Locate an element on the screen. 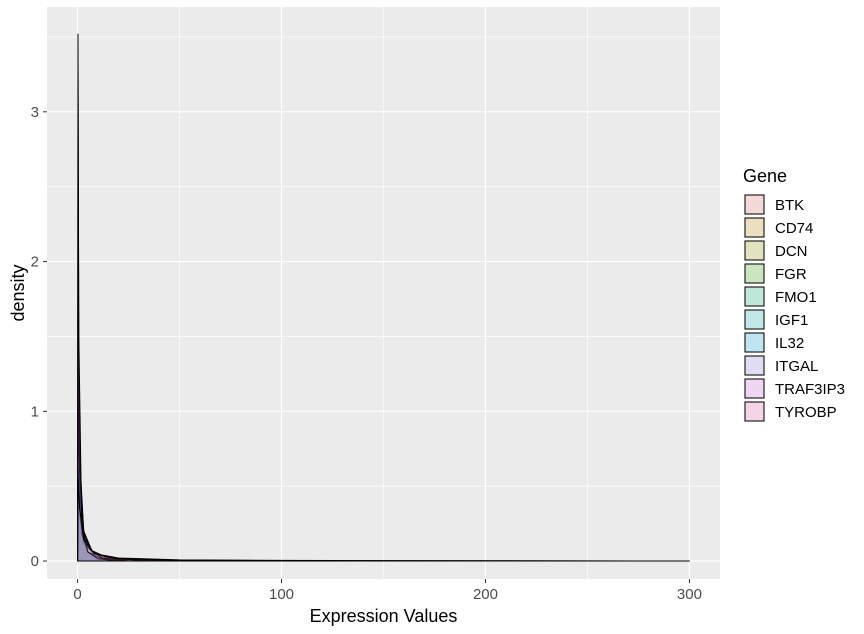 Image resolution: width=864 pixels, height=634 pixels. legend-swatch-tyrobp is located at coordinates (754, 411).